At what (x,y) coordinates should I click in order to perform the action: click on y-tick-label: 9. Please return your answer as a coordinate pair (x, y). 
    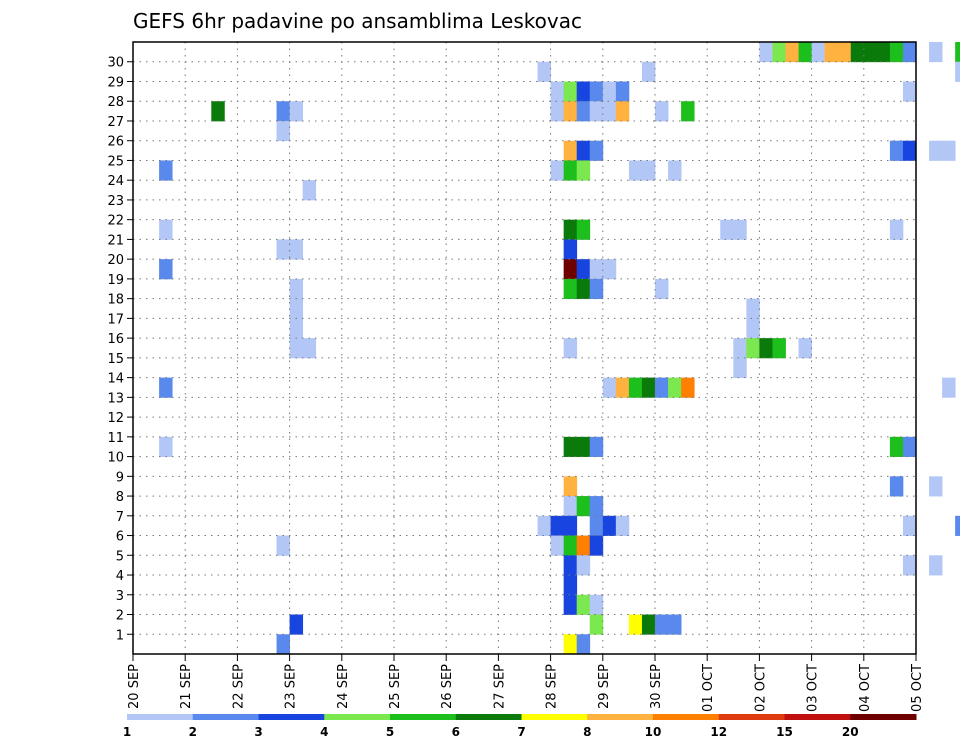
    Looking at the image, I should click on (120, 477).